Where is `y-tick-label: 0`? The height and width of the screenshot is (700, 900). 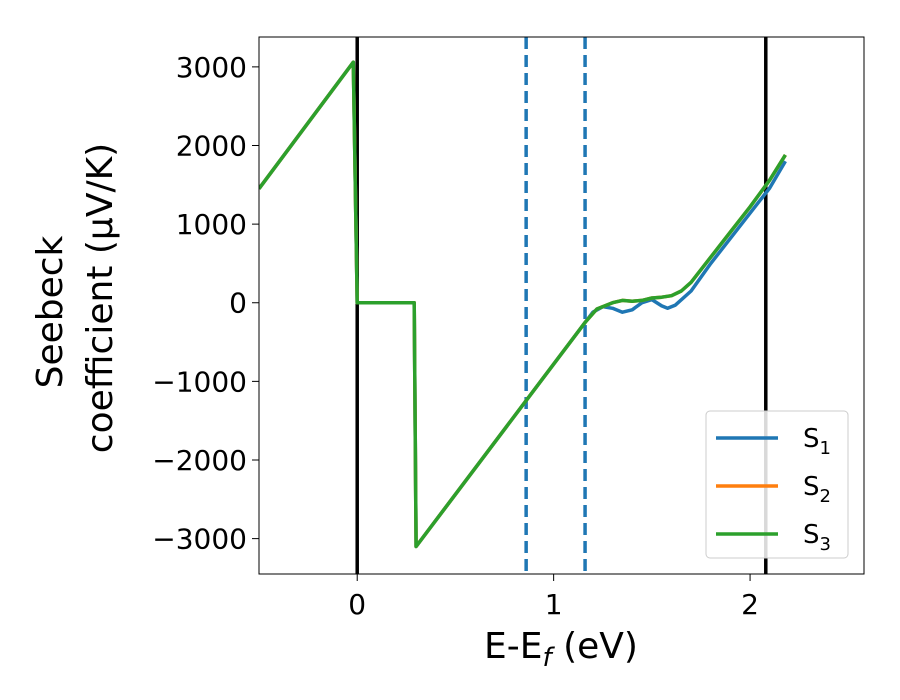
y-tick-label: 0 is located at coordinates (238, 303).